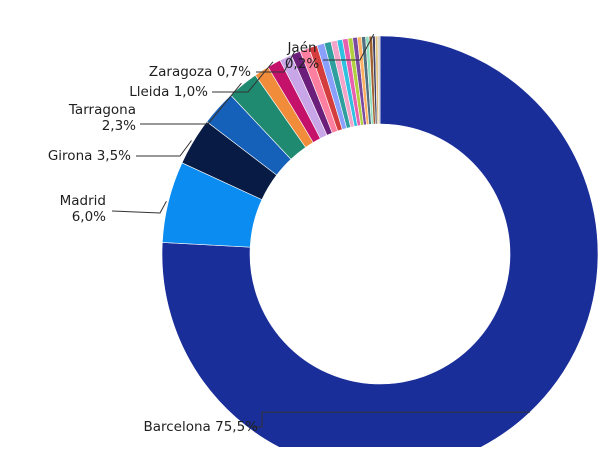  What do you see at coordinates (200, 72) in the screenshot?
I see `slice-label: Zaragoza 0,7%` at bounding box center [200, 72].